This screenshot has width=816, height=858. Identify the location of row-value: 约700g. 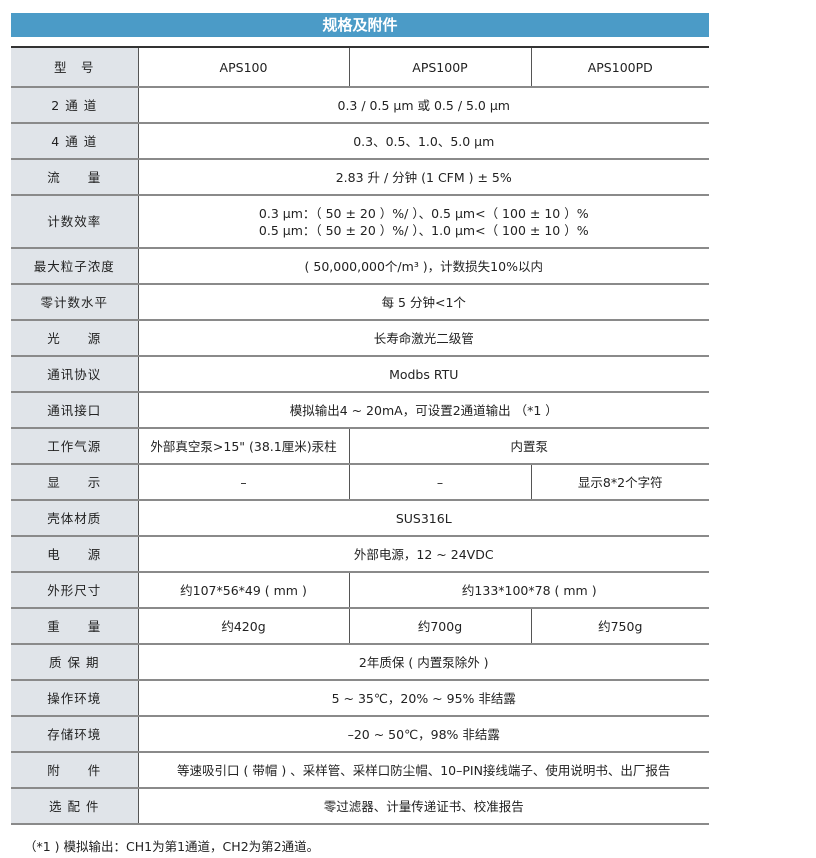
(439, 626).